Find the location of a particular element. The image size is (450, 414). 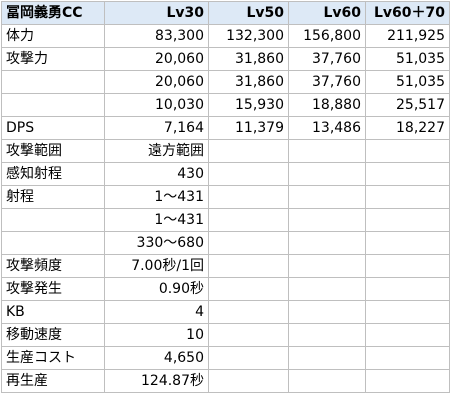

stat-value-cell: 25,517 is located at coordinates (407, 105).